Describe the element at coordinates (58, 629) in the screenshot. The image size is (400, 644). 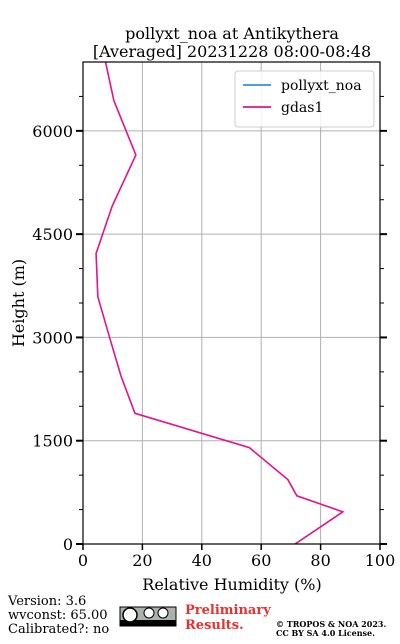
I see `calibrated: Calibrated?: no` at that location.